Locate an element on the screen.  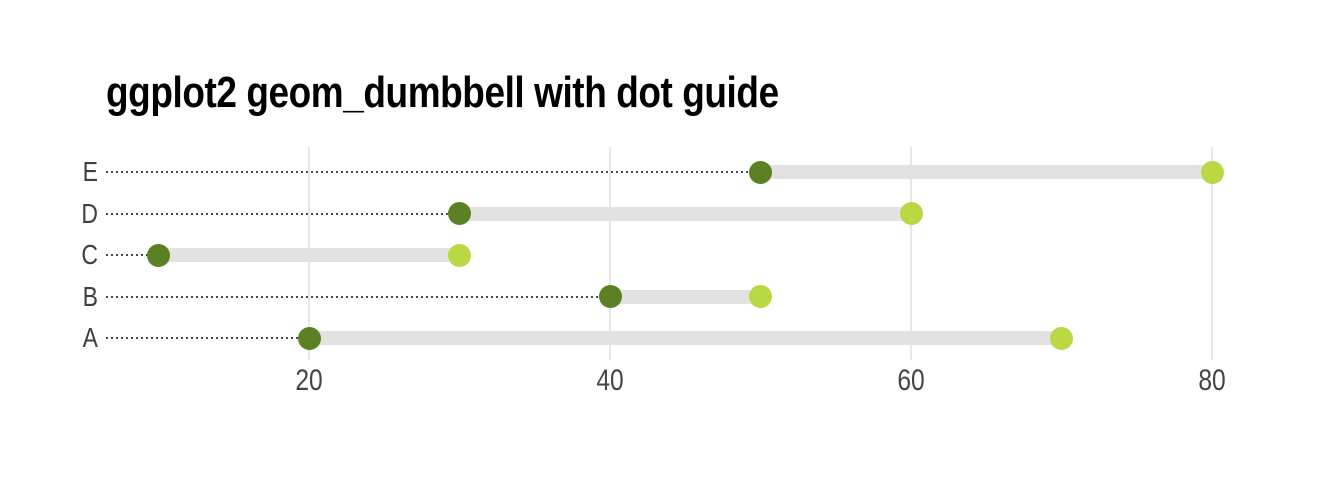
start-dot-A is located at coordinates (309, 338).